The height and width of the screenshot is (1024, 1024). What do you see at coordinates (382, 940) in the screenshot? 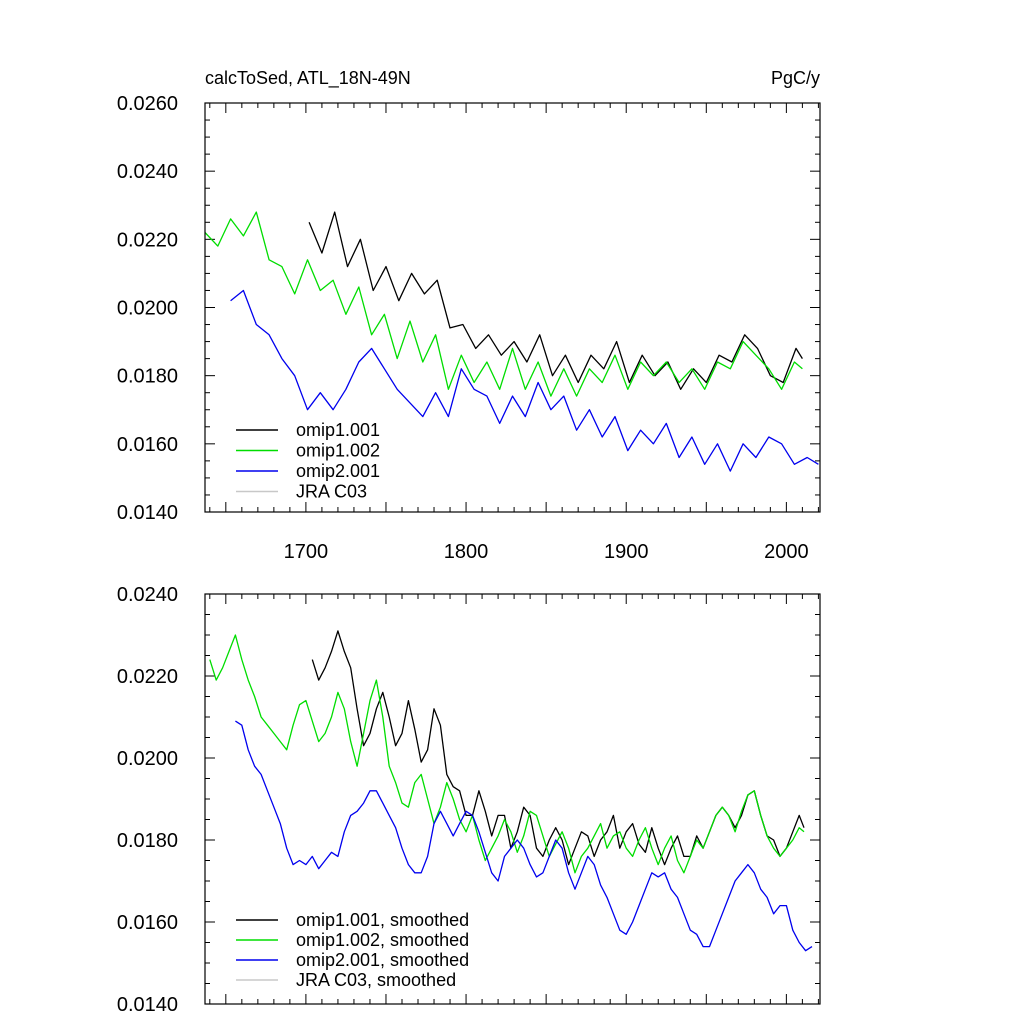
I see `legend-label: omip1.002, smoothed` at bounding box center [382, 940].